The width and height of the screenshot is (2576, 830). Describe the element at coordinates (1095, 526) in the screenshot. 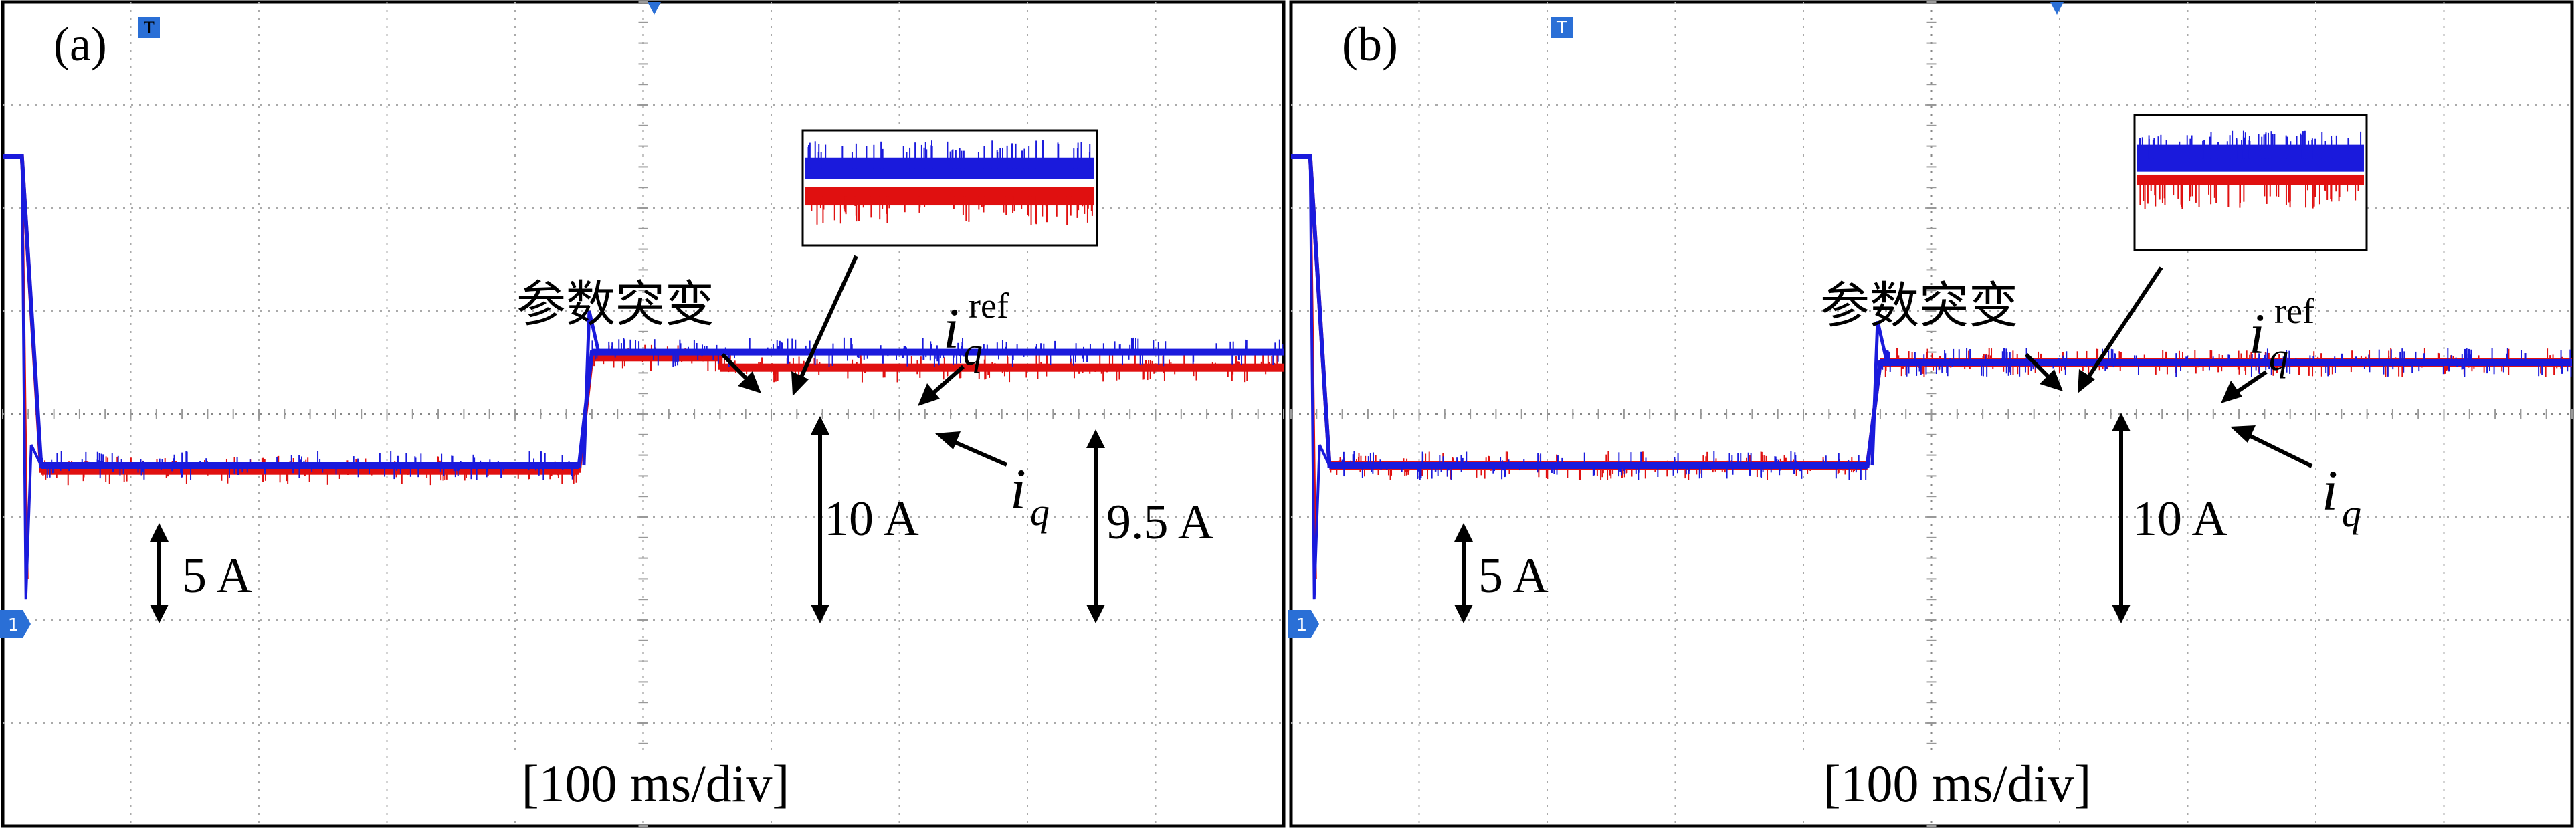

I see `arrow-9_5A` at that location.